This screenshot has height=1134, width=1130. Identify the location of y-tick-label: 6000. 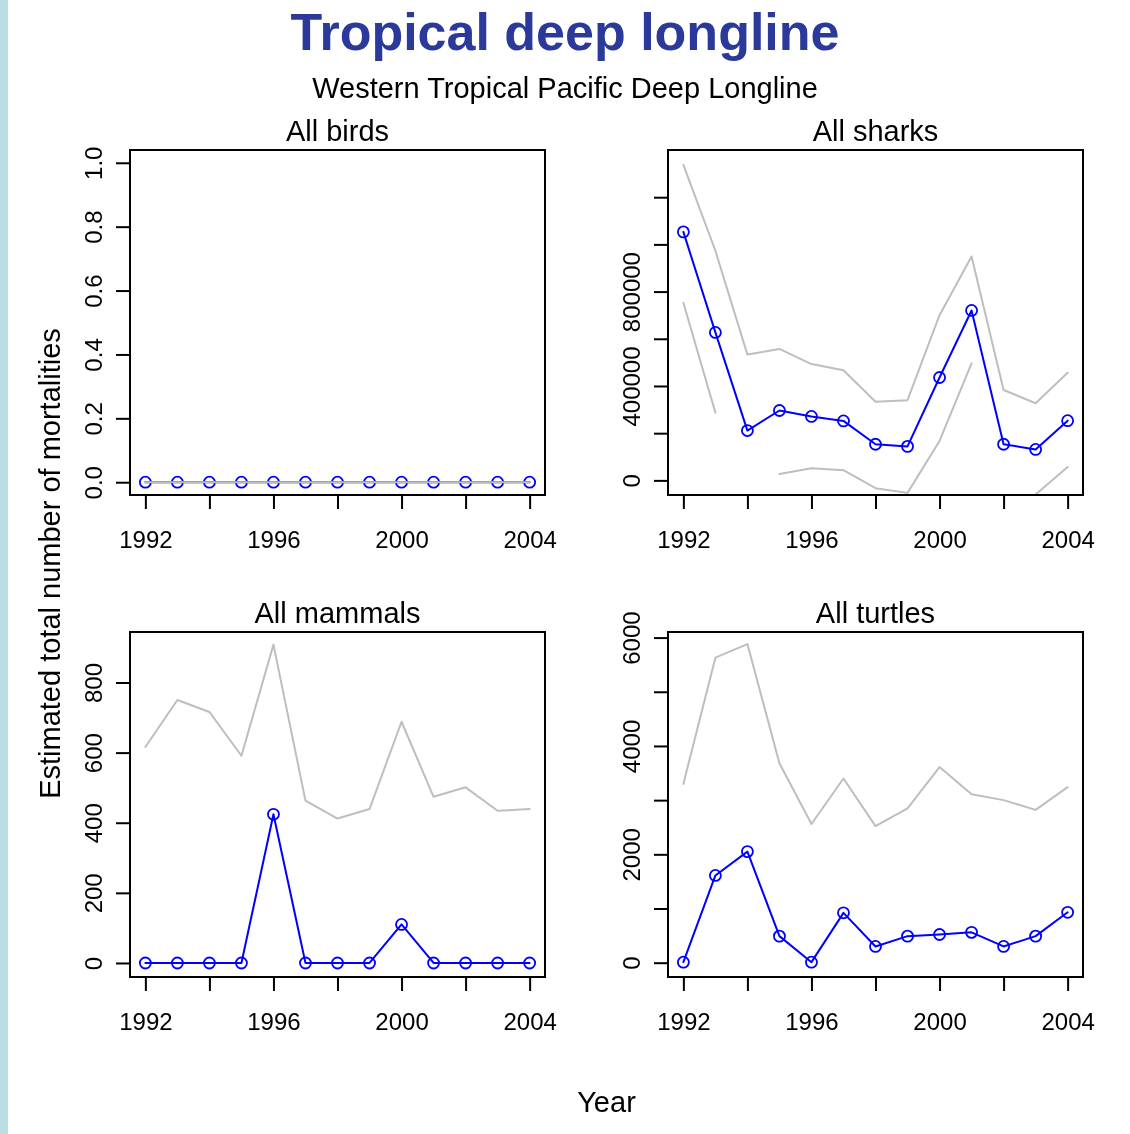
(632, 638).